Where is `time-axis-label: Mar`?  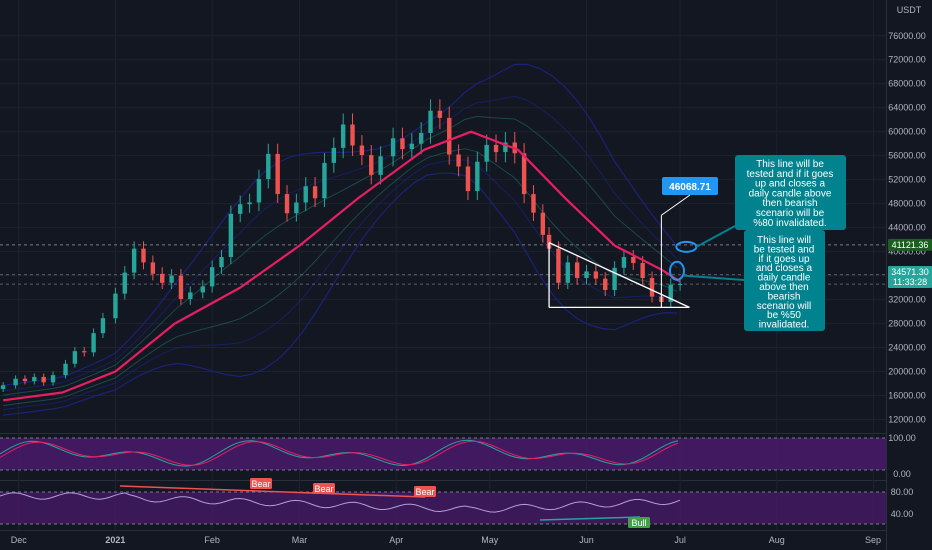
time-axis-label: Mar is located at coordinates (300, 540).